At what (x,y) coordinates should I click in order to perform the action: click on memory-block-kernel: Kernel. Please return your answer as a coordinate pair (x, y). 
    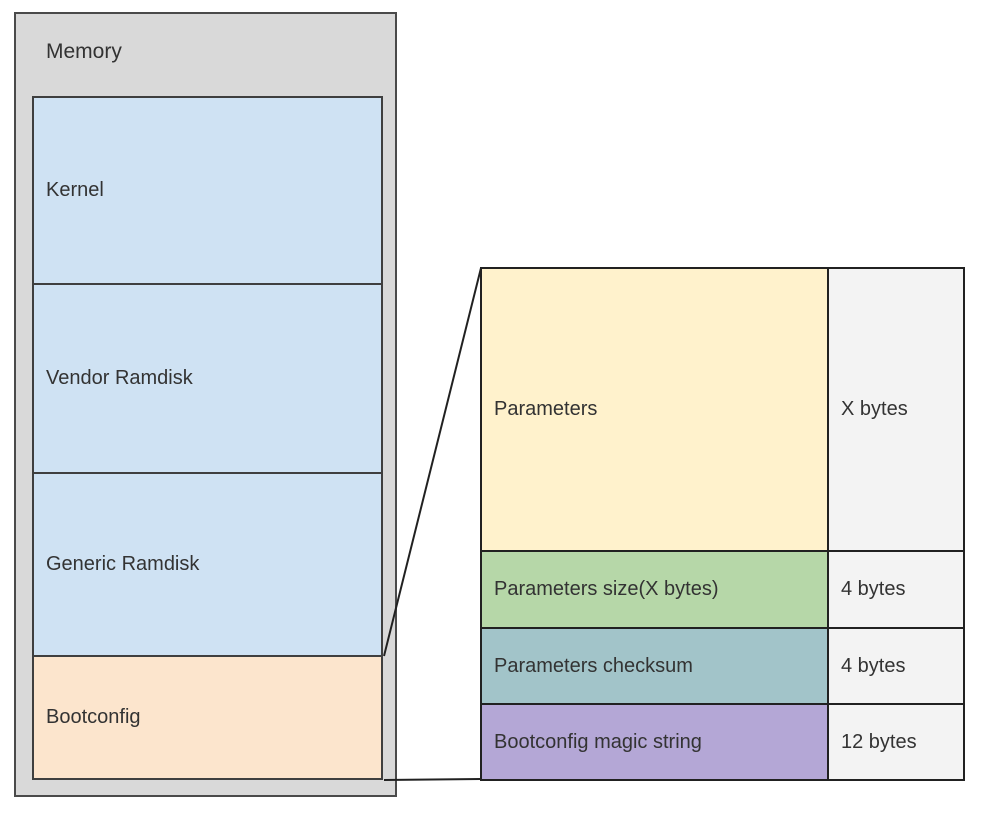
    Looking at the image, I should click on (207, 190).